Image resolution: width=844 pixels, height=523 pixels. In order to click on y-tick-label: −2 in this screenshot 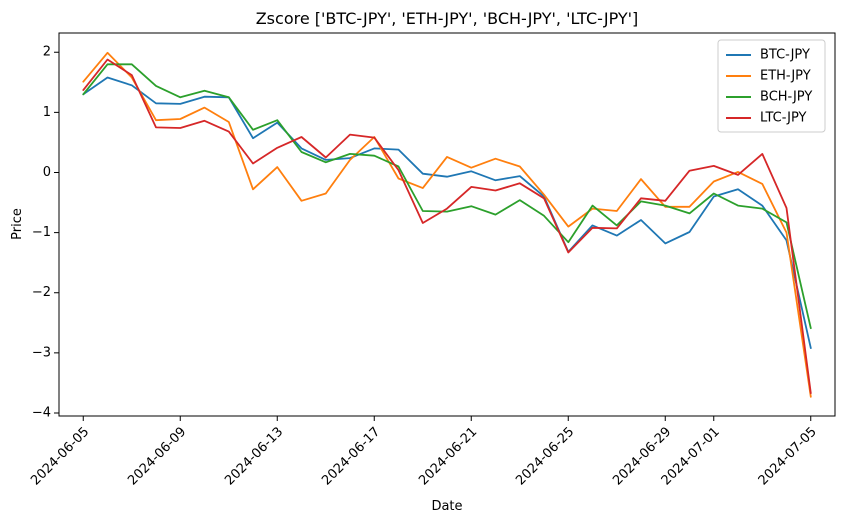, I will do `click(41, 292)`.